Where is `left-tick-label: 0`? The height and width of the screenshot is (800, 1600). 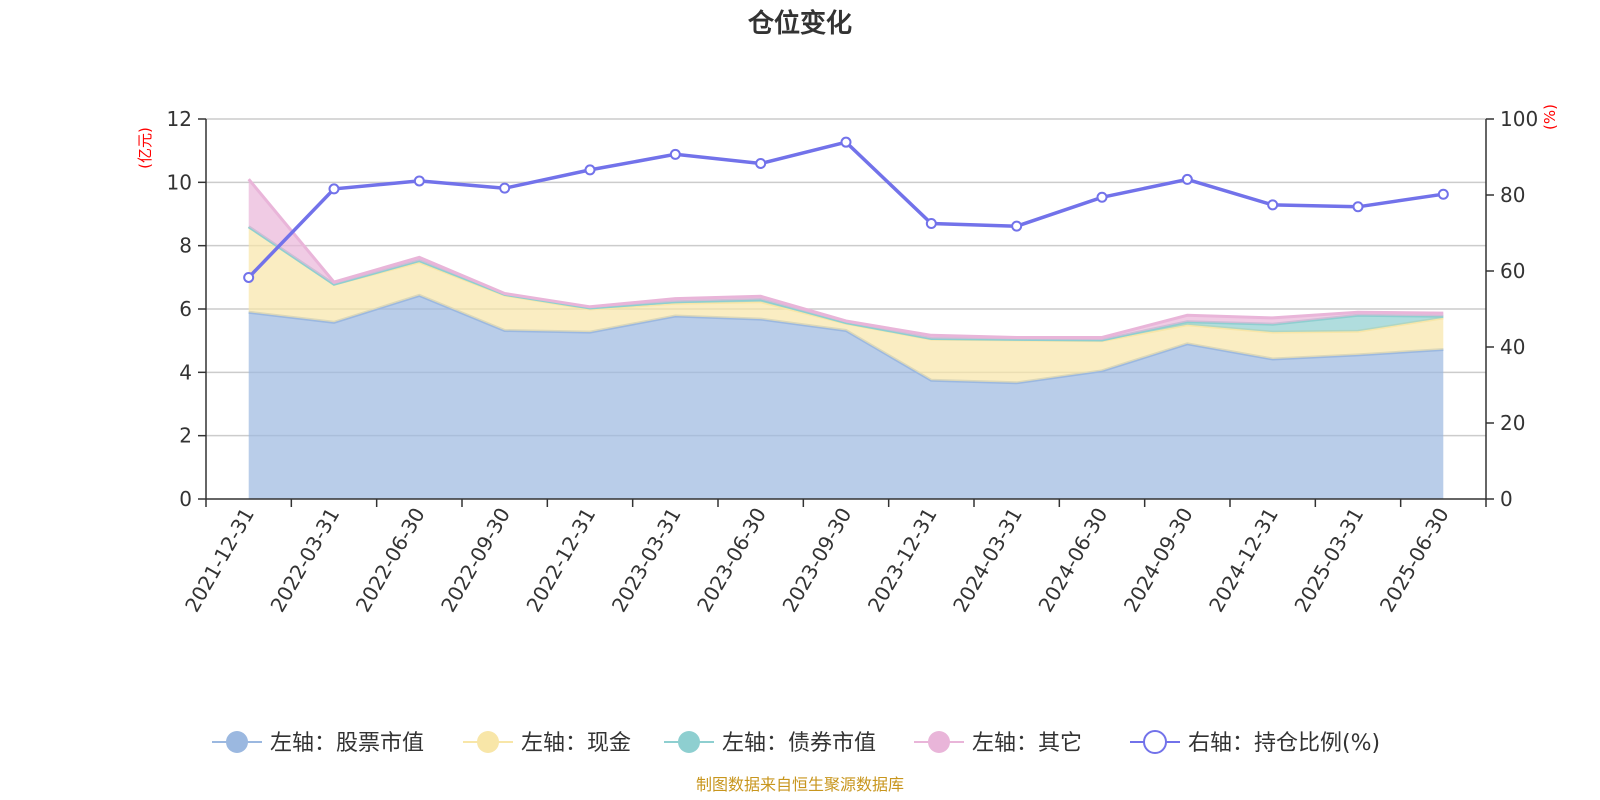 left-tick-label: 0 is located at coordinates (185, 499).